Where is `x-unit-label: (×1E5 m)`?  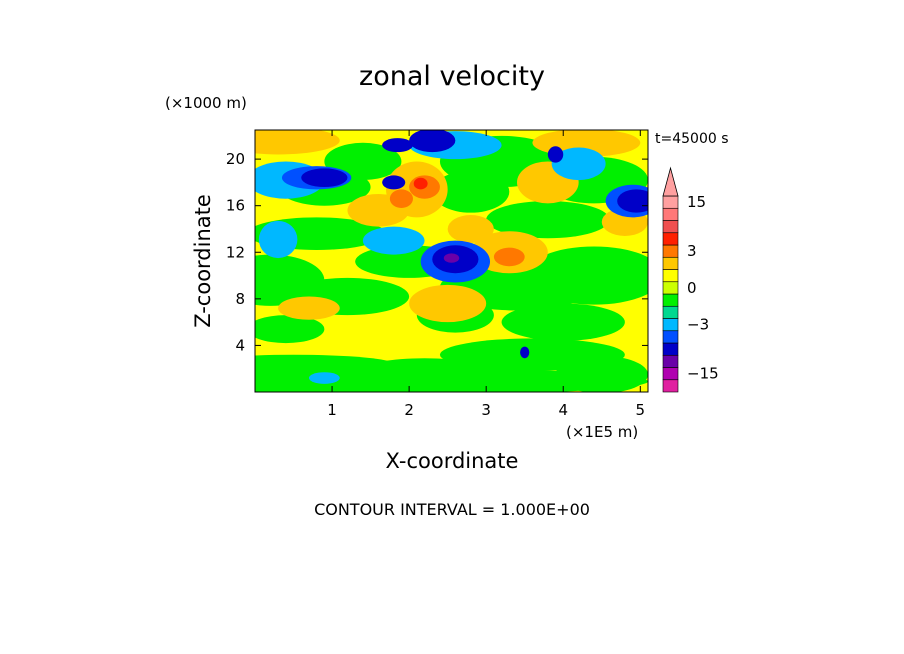 x-unit-label: (×1E5 m) is located at coordinates (602, 432).